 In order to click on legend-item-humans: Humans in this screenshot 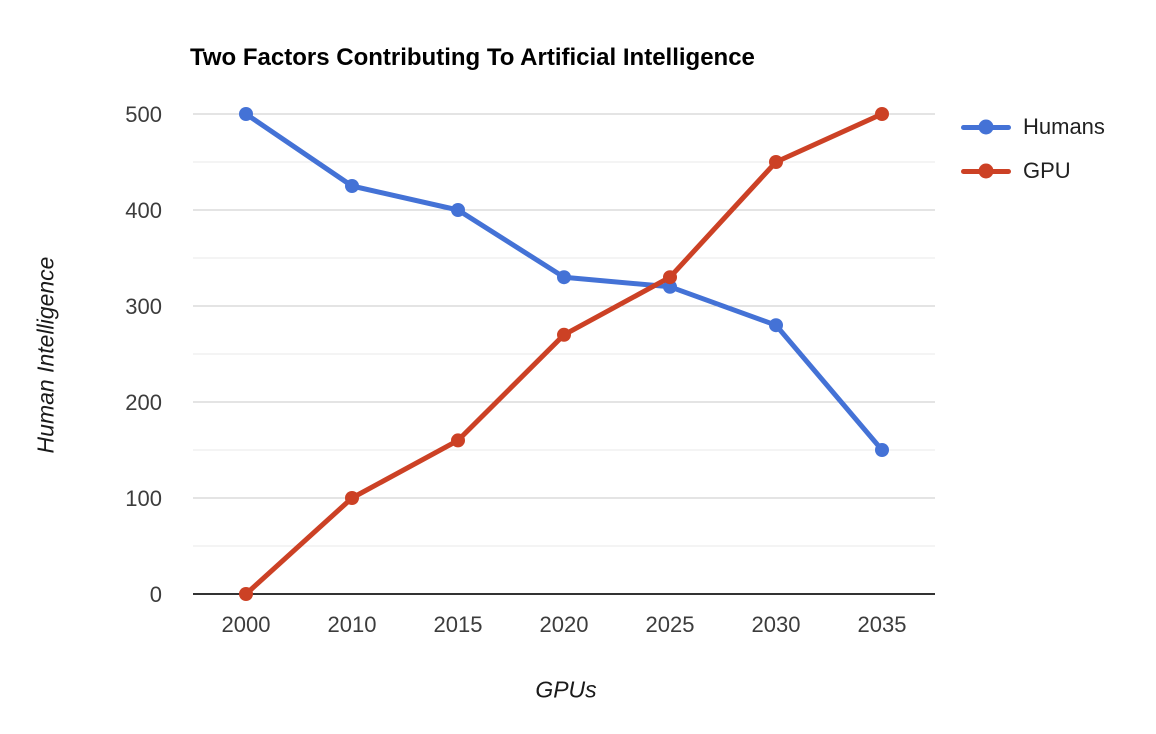, I will do `click(1033, 127)`.